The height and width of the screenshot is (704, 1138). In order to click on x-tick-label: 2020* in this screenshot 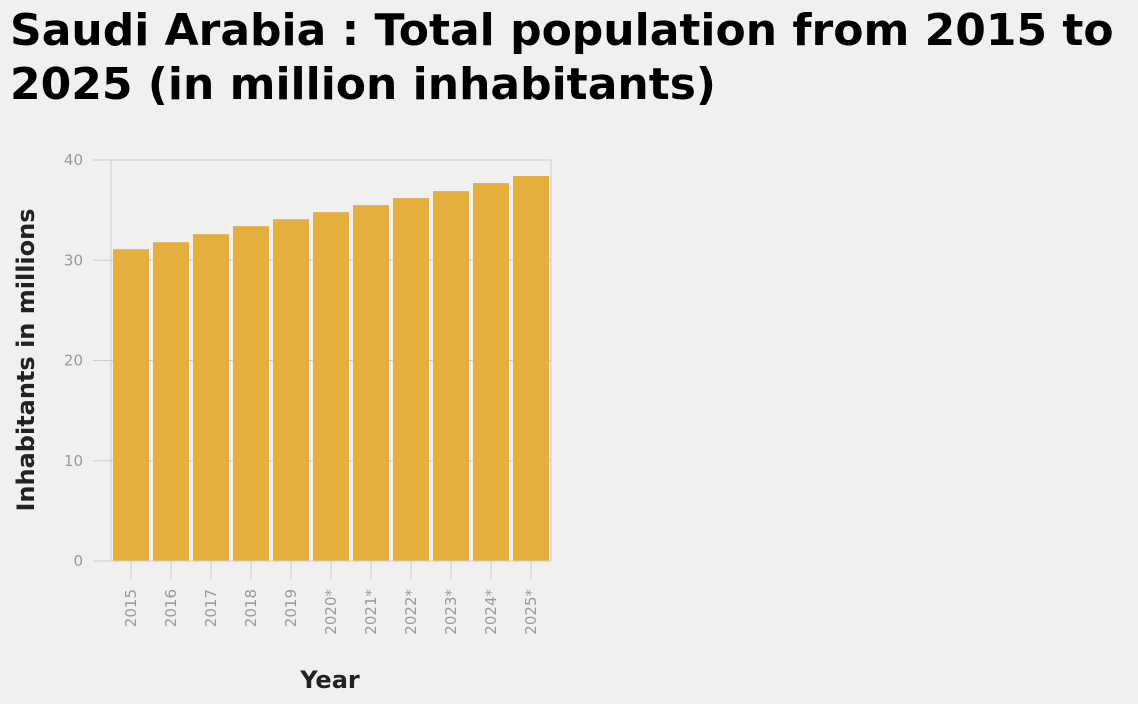, I will do `click(331, 612)`.